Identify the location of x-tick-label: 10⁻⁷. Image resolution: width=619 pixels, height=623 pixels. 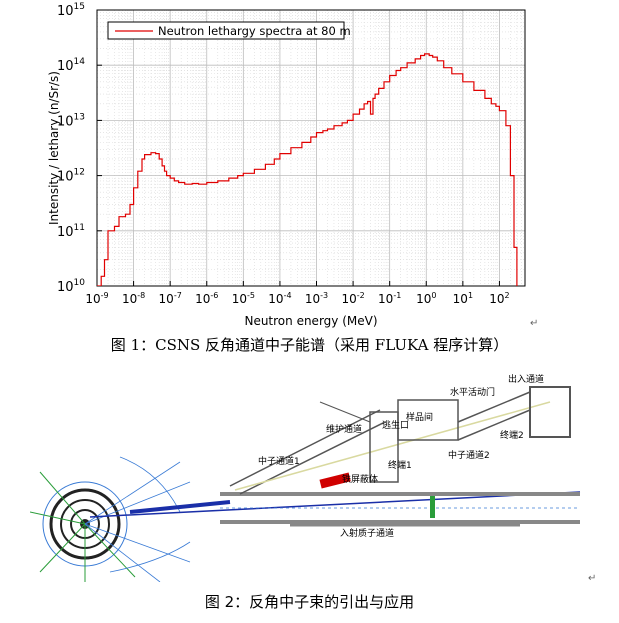
(170, 298).